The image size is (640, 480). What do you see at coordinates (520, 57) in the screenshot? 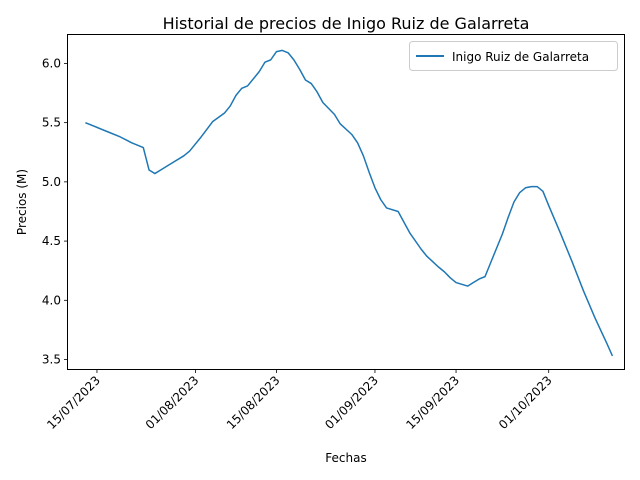
I see `legend-label: Inigo Ruiz de Galarreta` at bounding box center [520, 57].